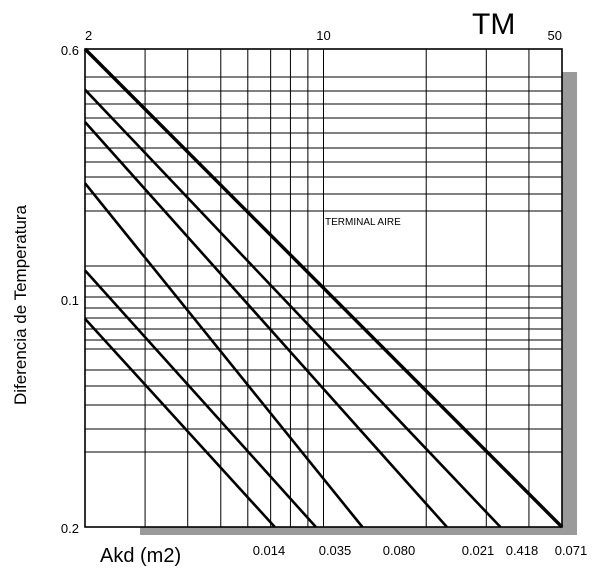 The width and height of the screenshot is (598, 571). I want to click on bottom-label: 0.071, so click(571, 550).